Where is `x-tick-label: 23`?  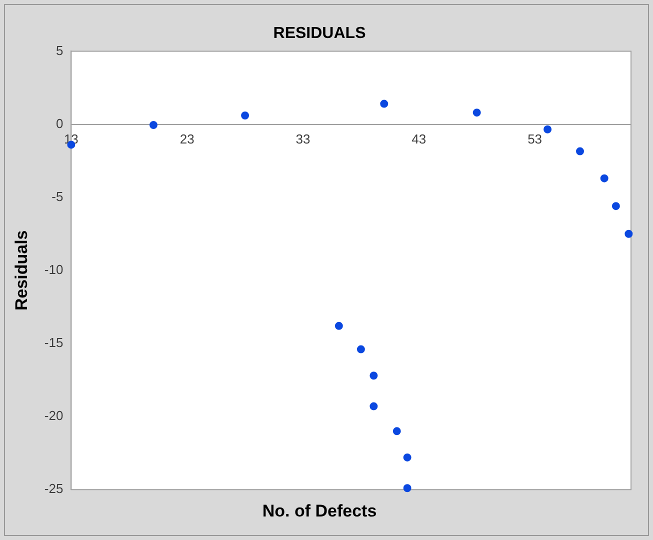 x-tick-label: 23 is located at coordinates (187, 139).